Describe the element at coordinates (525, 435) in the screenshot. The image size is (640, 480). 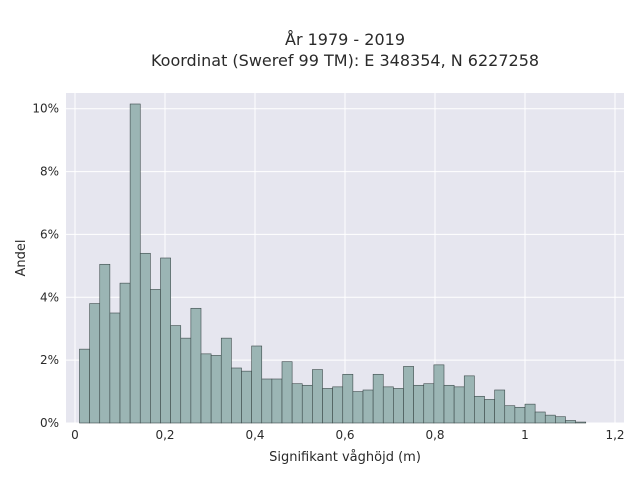
I see `x-tick-label: 1` at that location.